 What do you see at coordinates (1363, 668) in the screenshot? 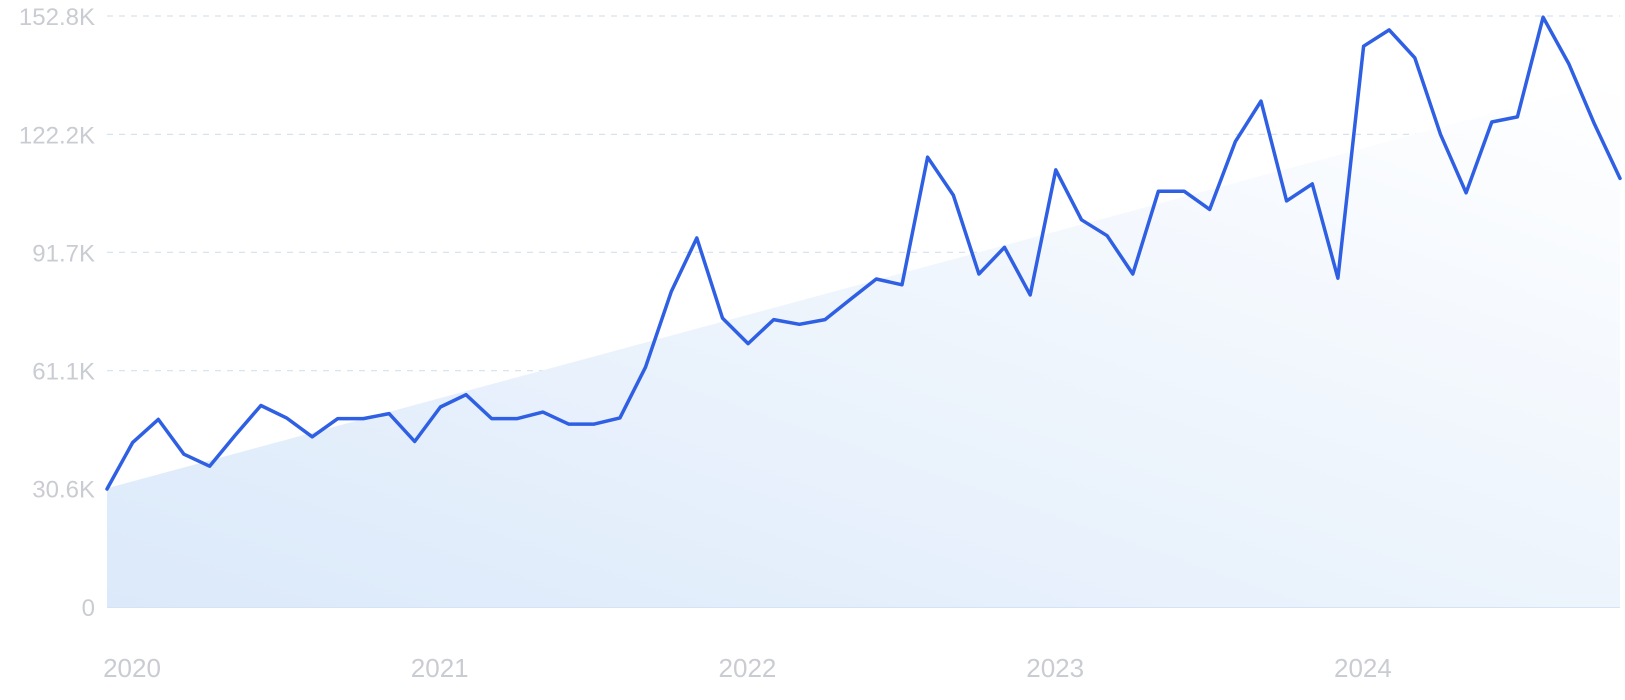
I see `x-tick-label: 2024` at bounding box center [1363, 668].